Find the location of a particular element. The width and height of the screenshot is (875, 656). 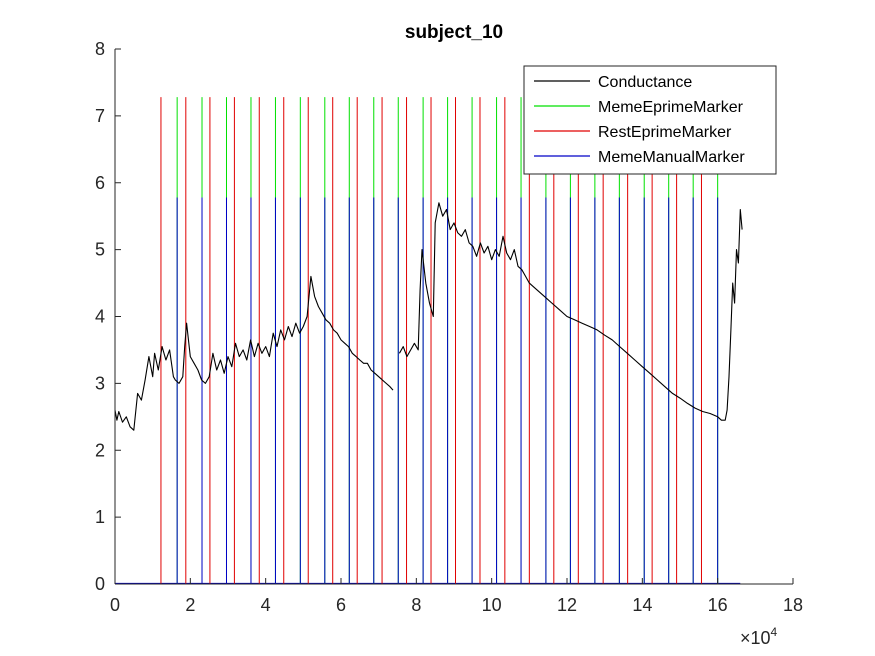

x-tick-label: 14 is located at coordinates (642, 605).